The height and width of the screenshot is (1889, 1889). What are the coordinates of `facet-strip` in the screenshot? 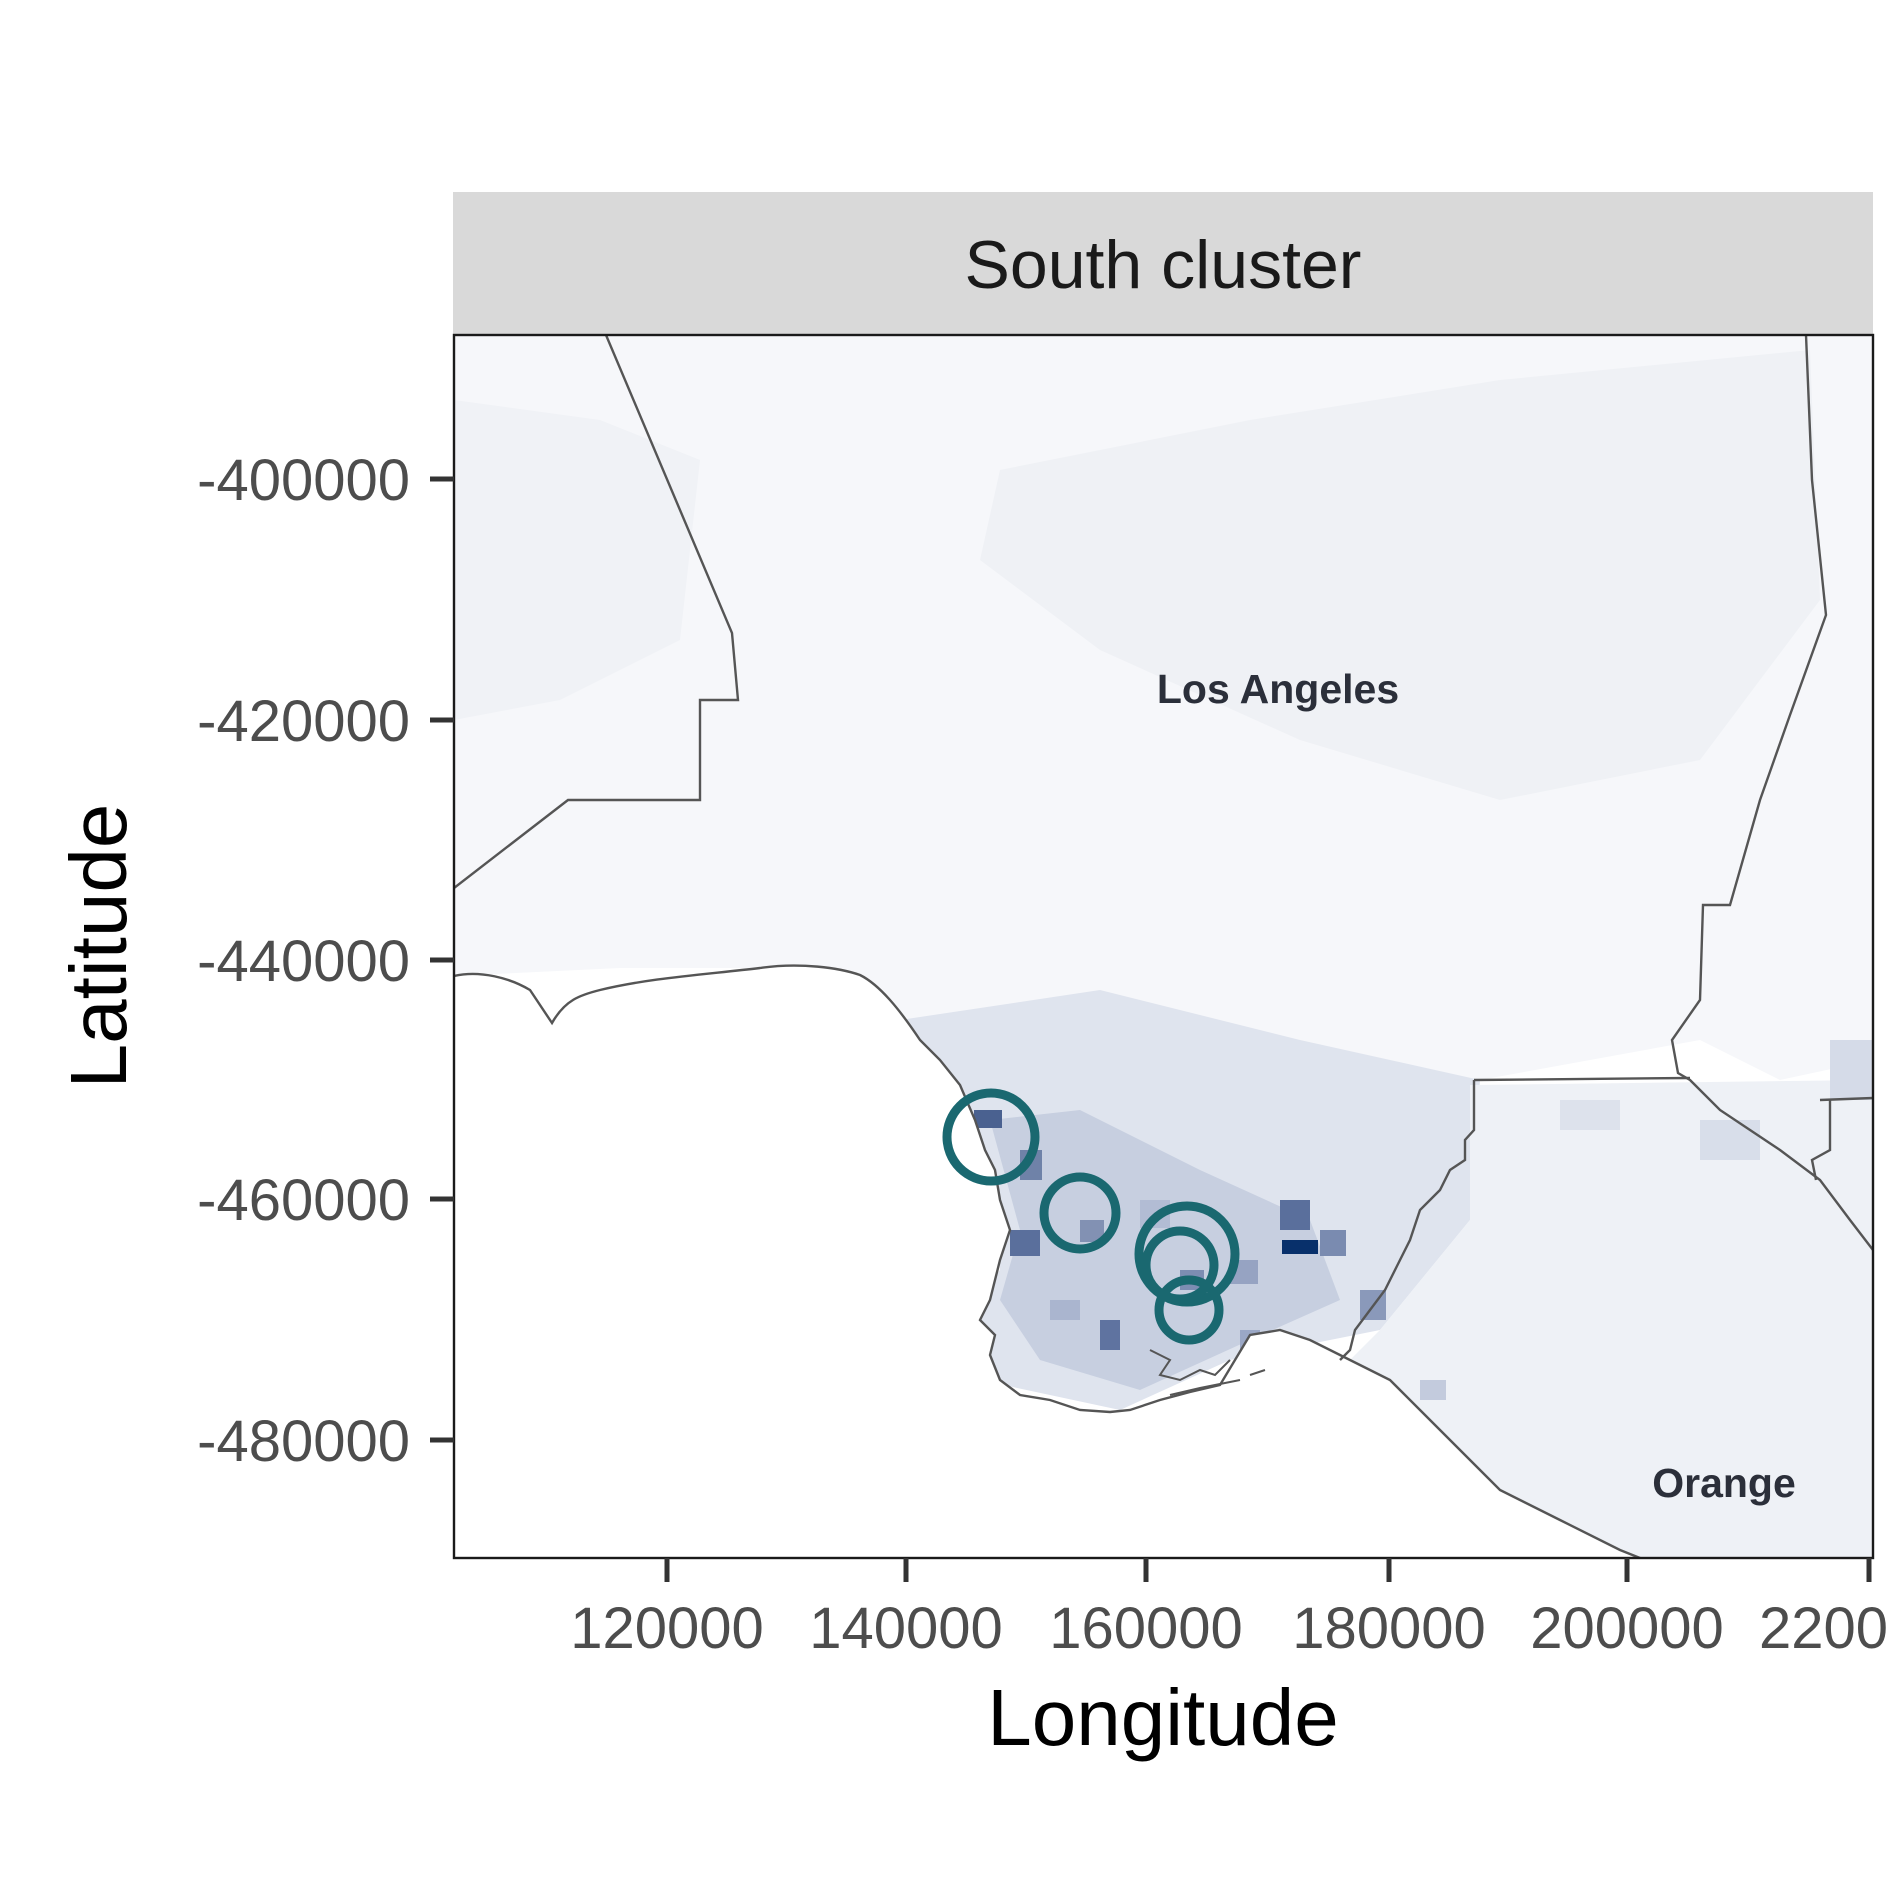 It's located at (1163, 263).